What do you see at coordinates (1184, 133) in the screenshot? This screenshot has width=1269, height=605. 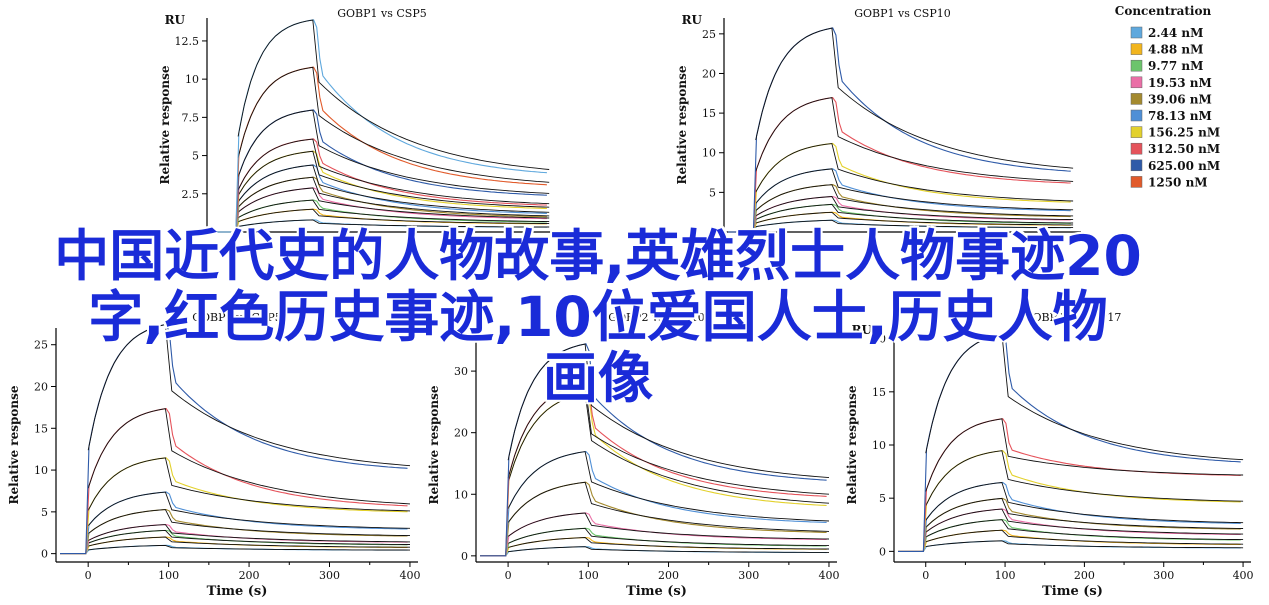 I see `legend-label: 156.25 nM` at bounding box center [1184, 133].